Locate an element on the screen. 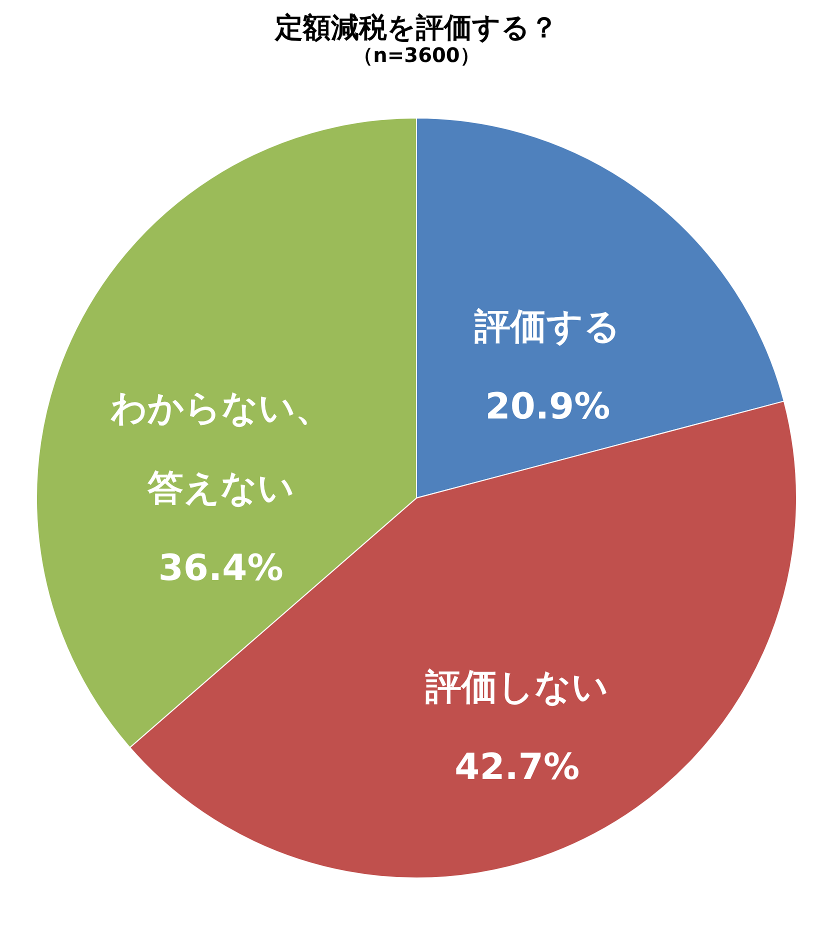  data-label: 42.7% is located at coordinates (517, 767).